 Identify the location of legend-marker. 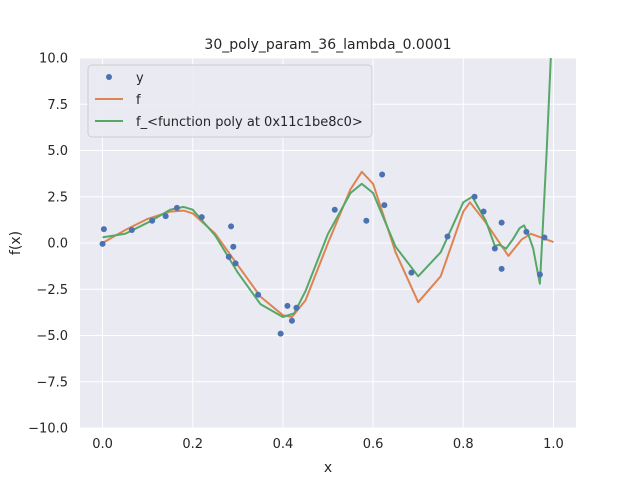
(109, 77).